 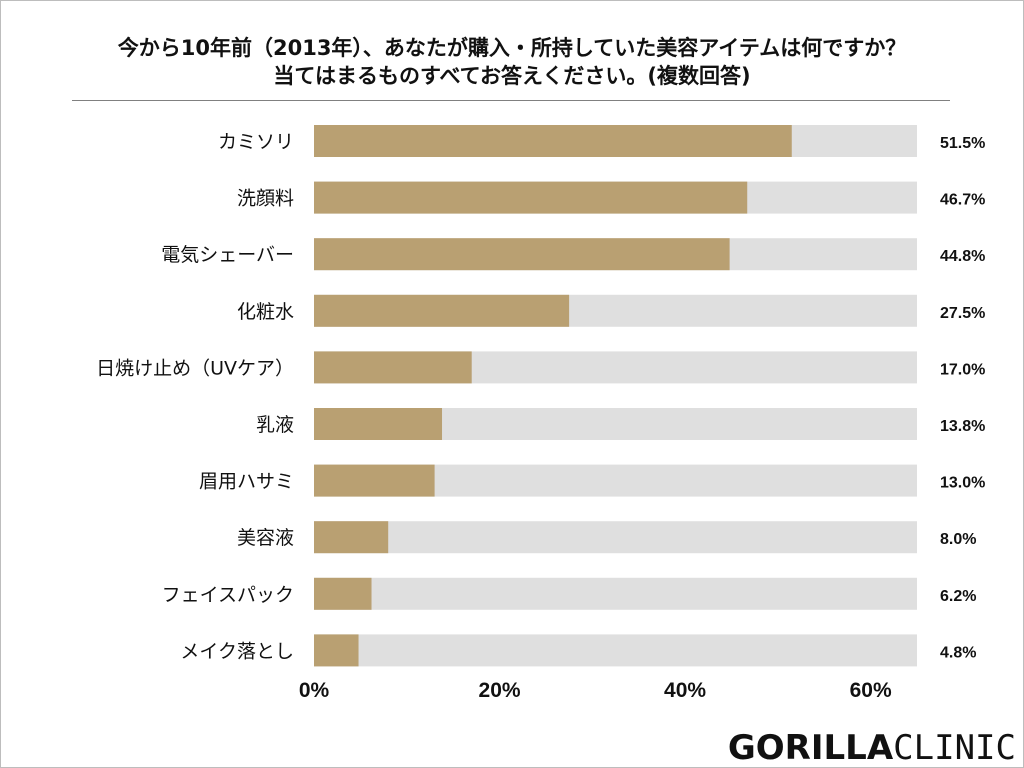 What do you see at coordinates (962, 483) in the screenshot?
I see `data-label: 13.0%` at bounding box center [962, 483].